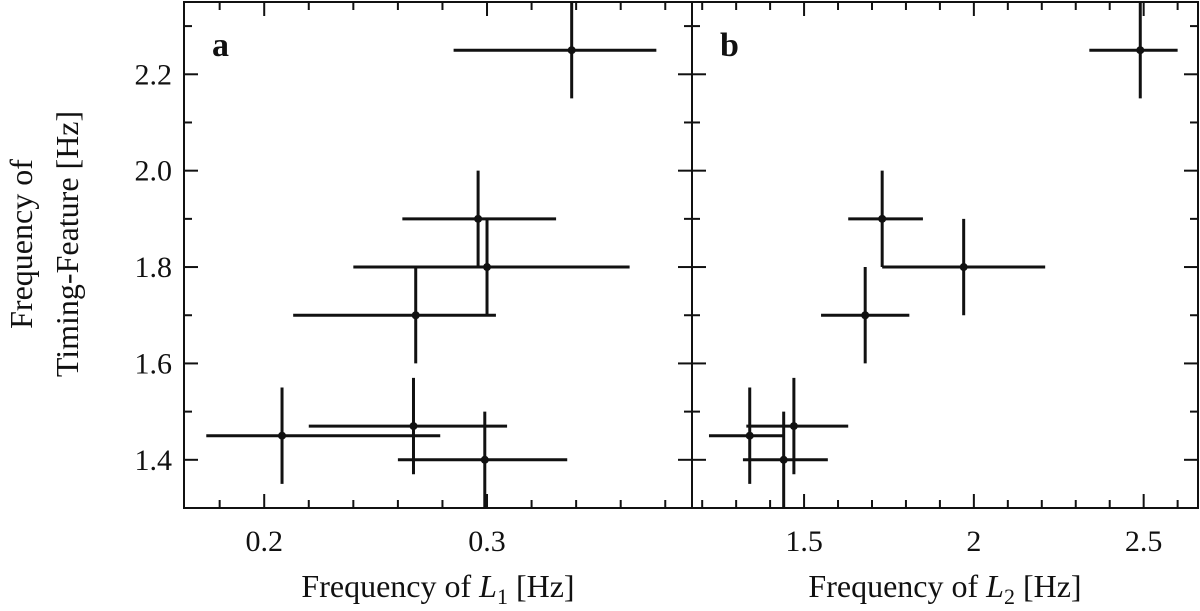 This screenshot has width=1200, height=611. What do you see at coordinates (487, 541) in the screenshot?
I see `x-tick-label: 0.3` at bounding box center [487, 541].